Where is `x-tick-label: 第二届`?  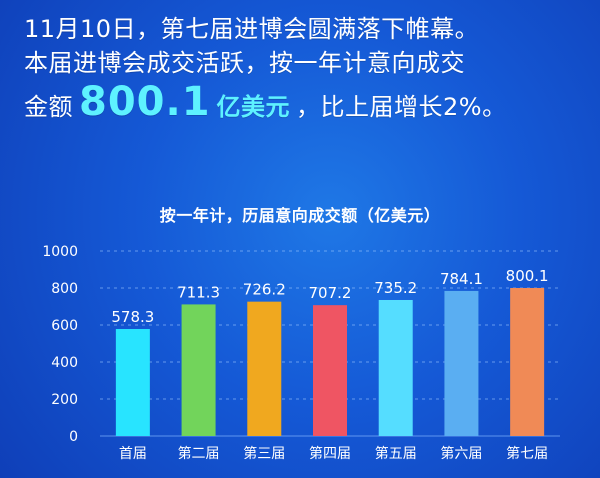 x-tick-label: 第二届 is located at coordinates (199, 453).